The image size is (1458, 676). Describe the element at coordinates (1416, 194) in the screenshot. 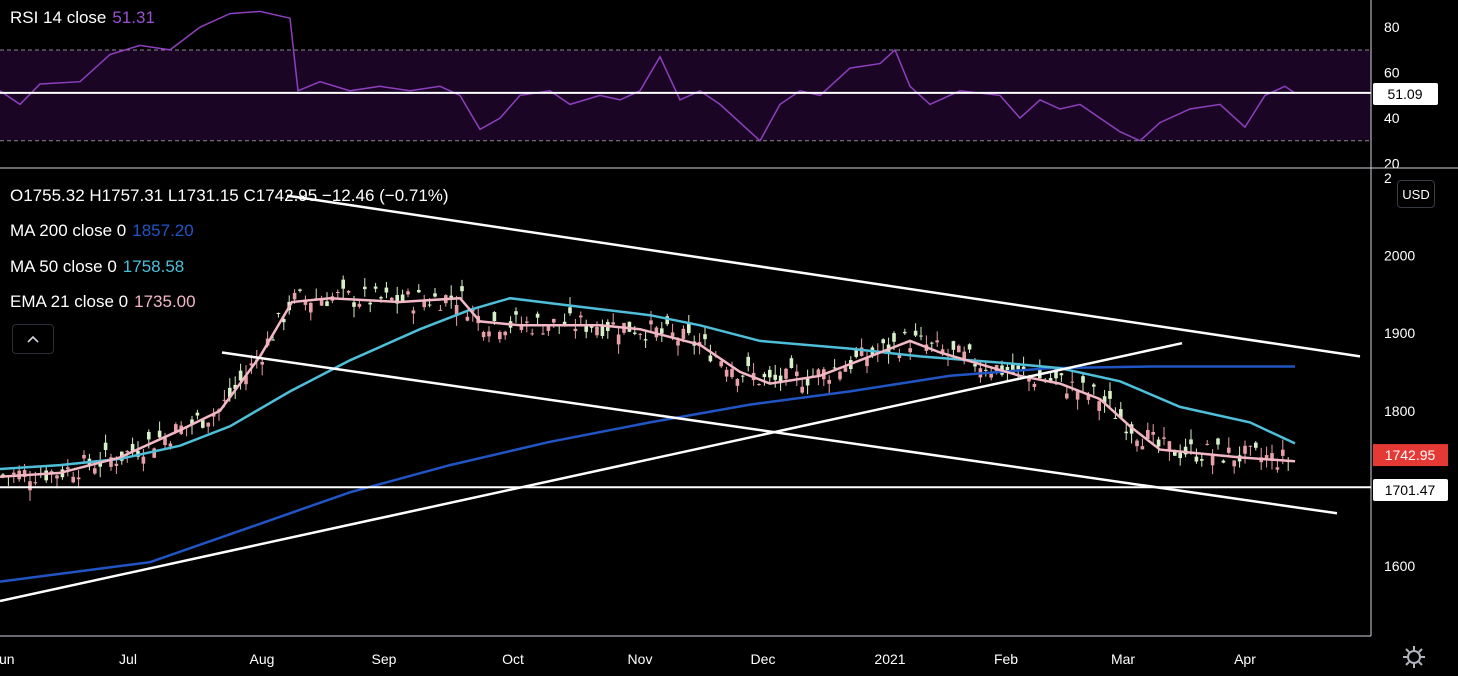

I see `currency-button: USD` at that location.